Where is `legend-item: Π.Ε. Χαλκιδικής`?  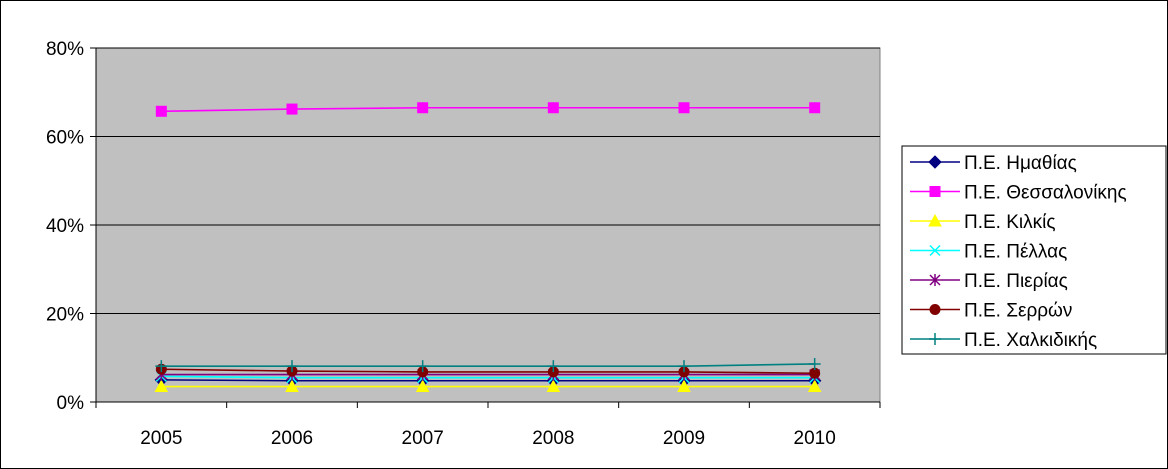
legend-item: Π.Ε. Χαλκιδικής is located at coordinates (1003, 340).